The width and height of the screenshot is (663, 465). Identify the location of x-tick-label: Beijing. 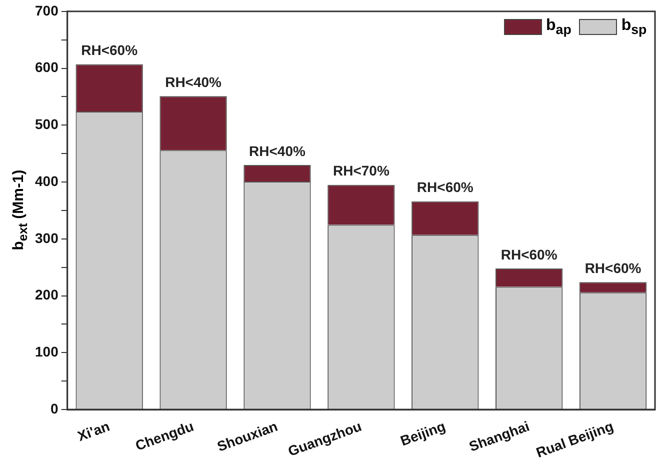
(423, 433).